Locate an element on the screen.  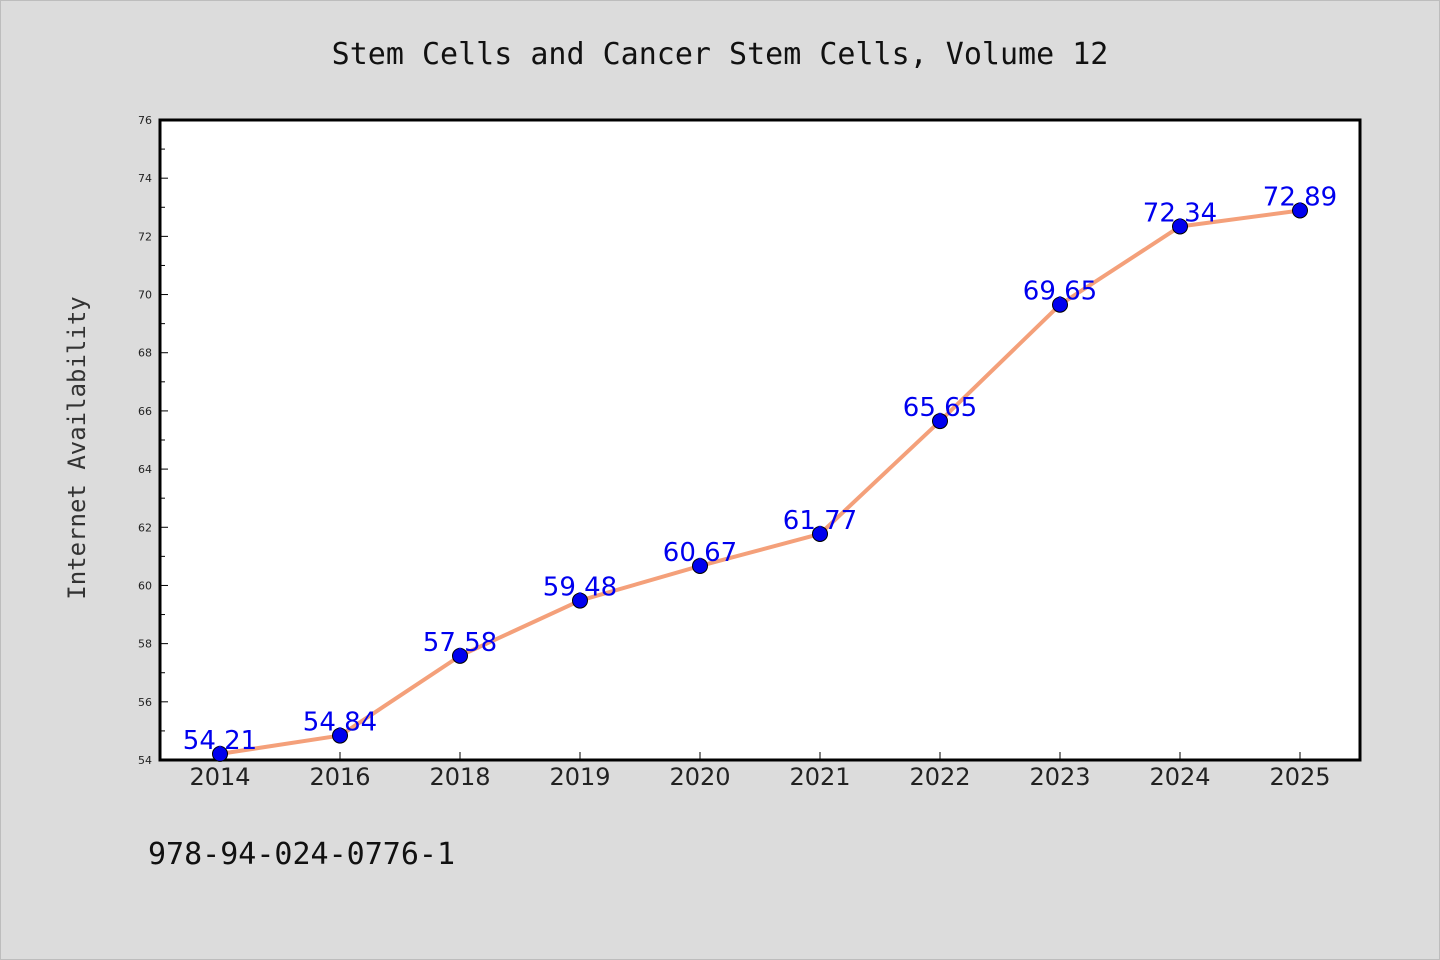
y-tick-label: 56 is located at coordinates (145, 702).